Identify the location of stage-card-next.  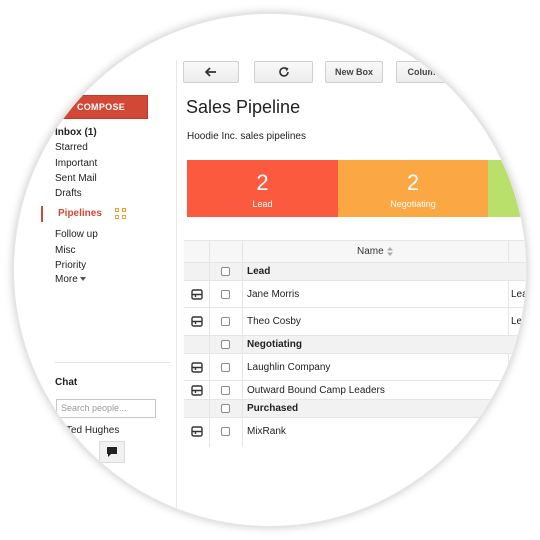
(507, 188).